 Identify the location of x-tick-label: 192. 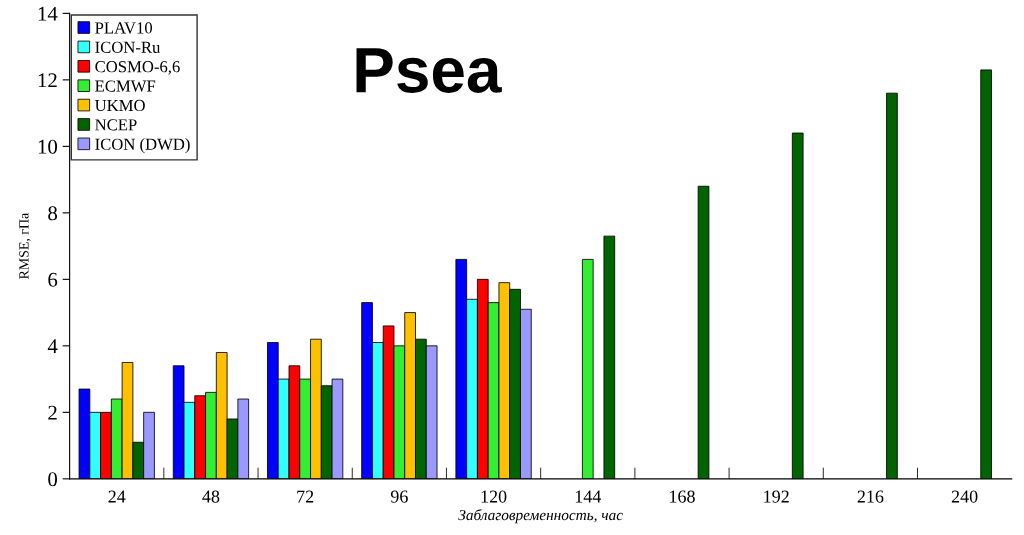
(776, 496).